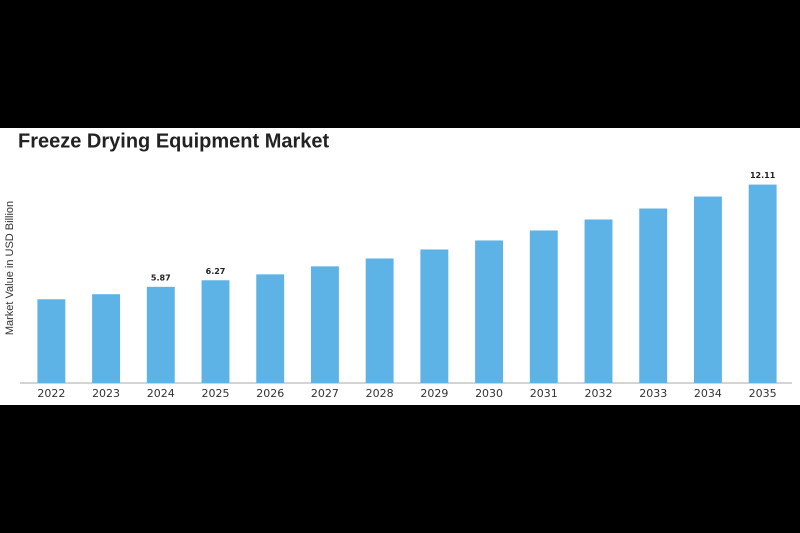 The width and height of the screenshot is (800, 533). Describe the element at coordinates (51, 393) in the screenshot. I see `x-tick-label: 2022` at that location.